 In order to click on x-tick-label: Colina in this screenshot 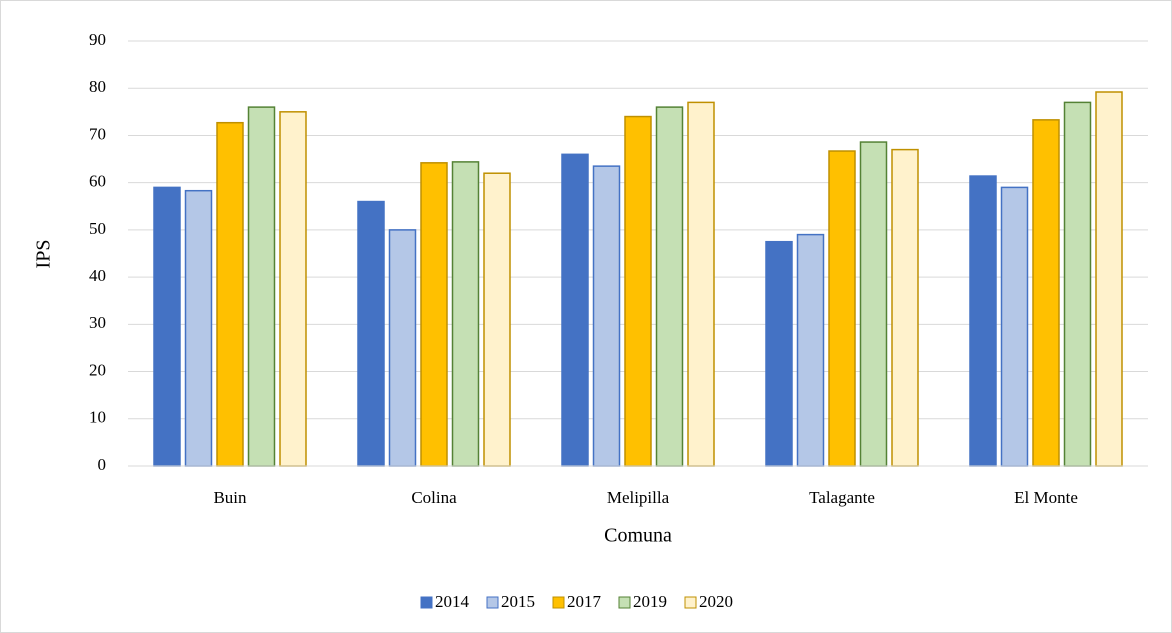, I will do `click(434, 497)`.